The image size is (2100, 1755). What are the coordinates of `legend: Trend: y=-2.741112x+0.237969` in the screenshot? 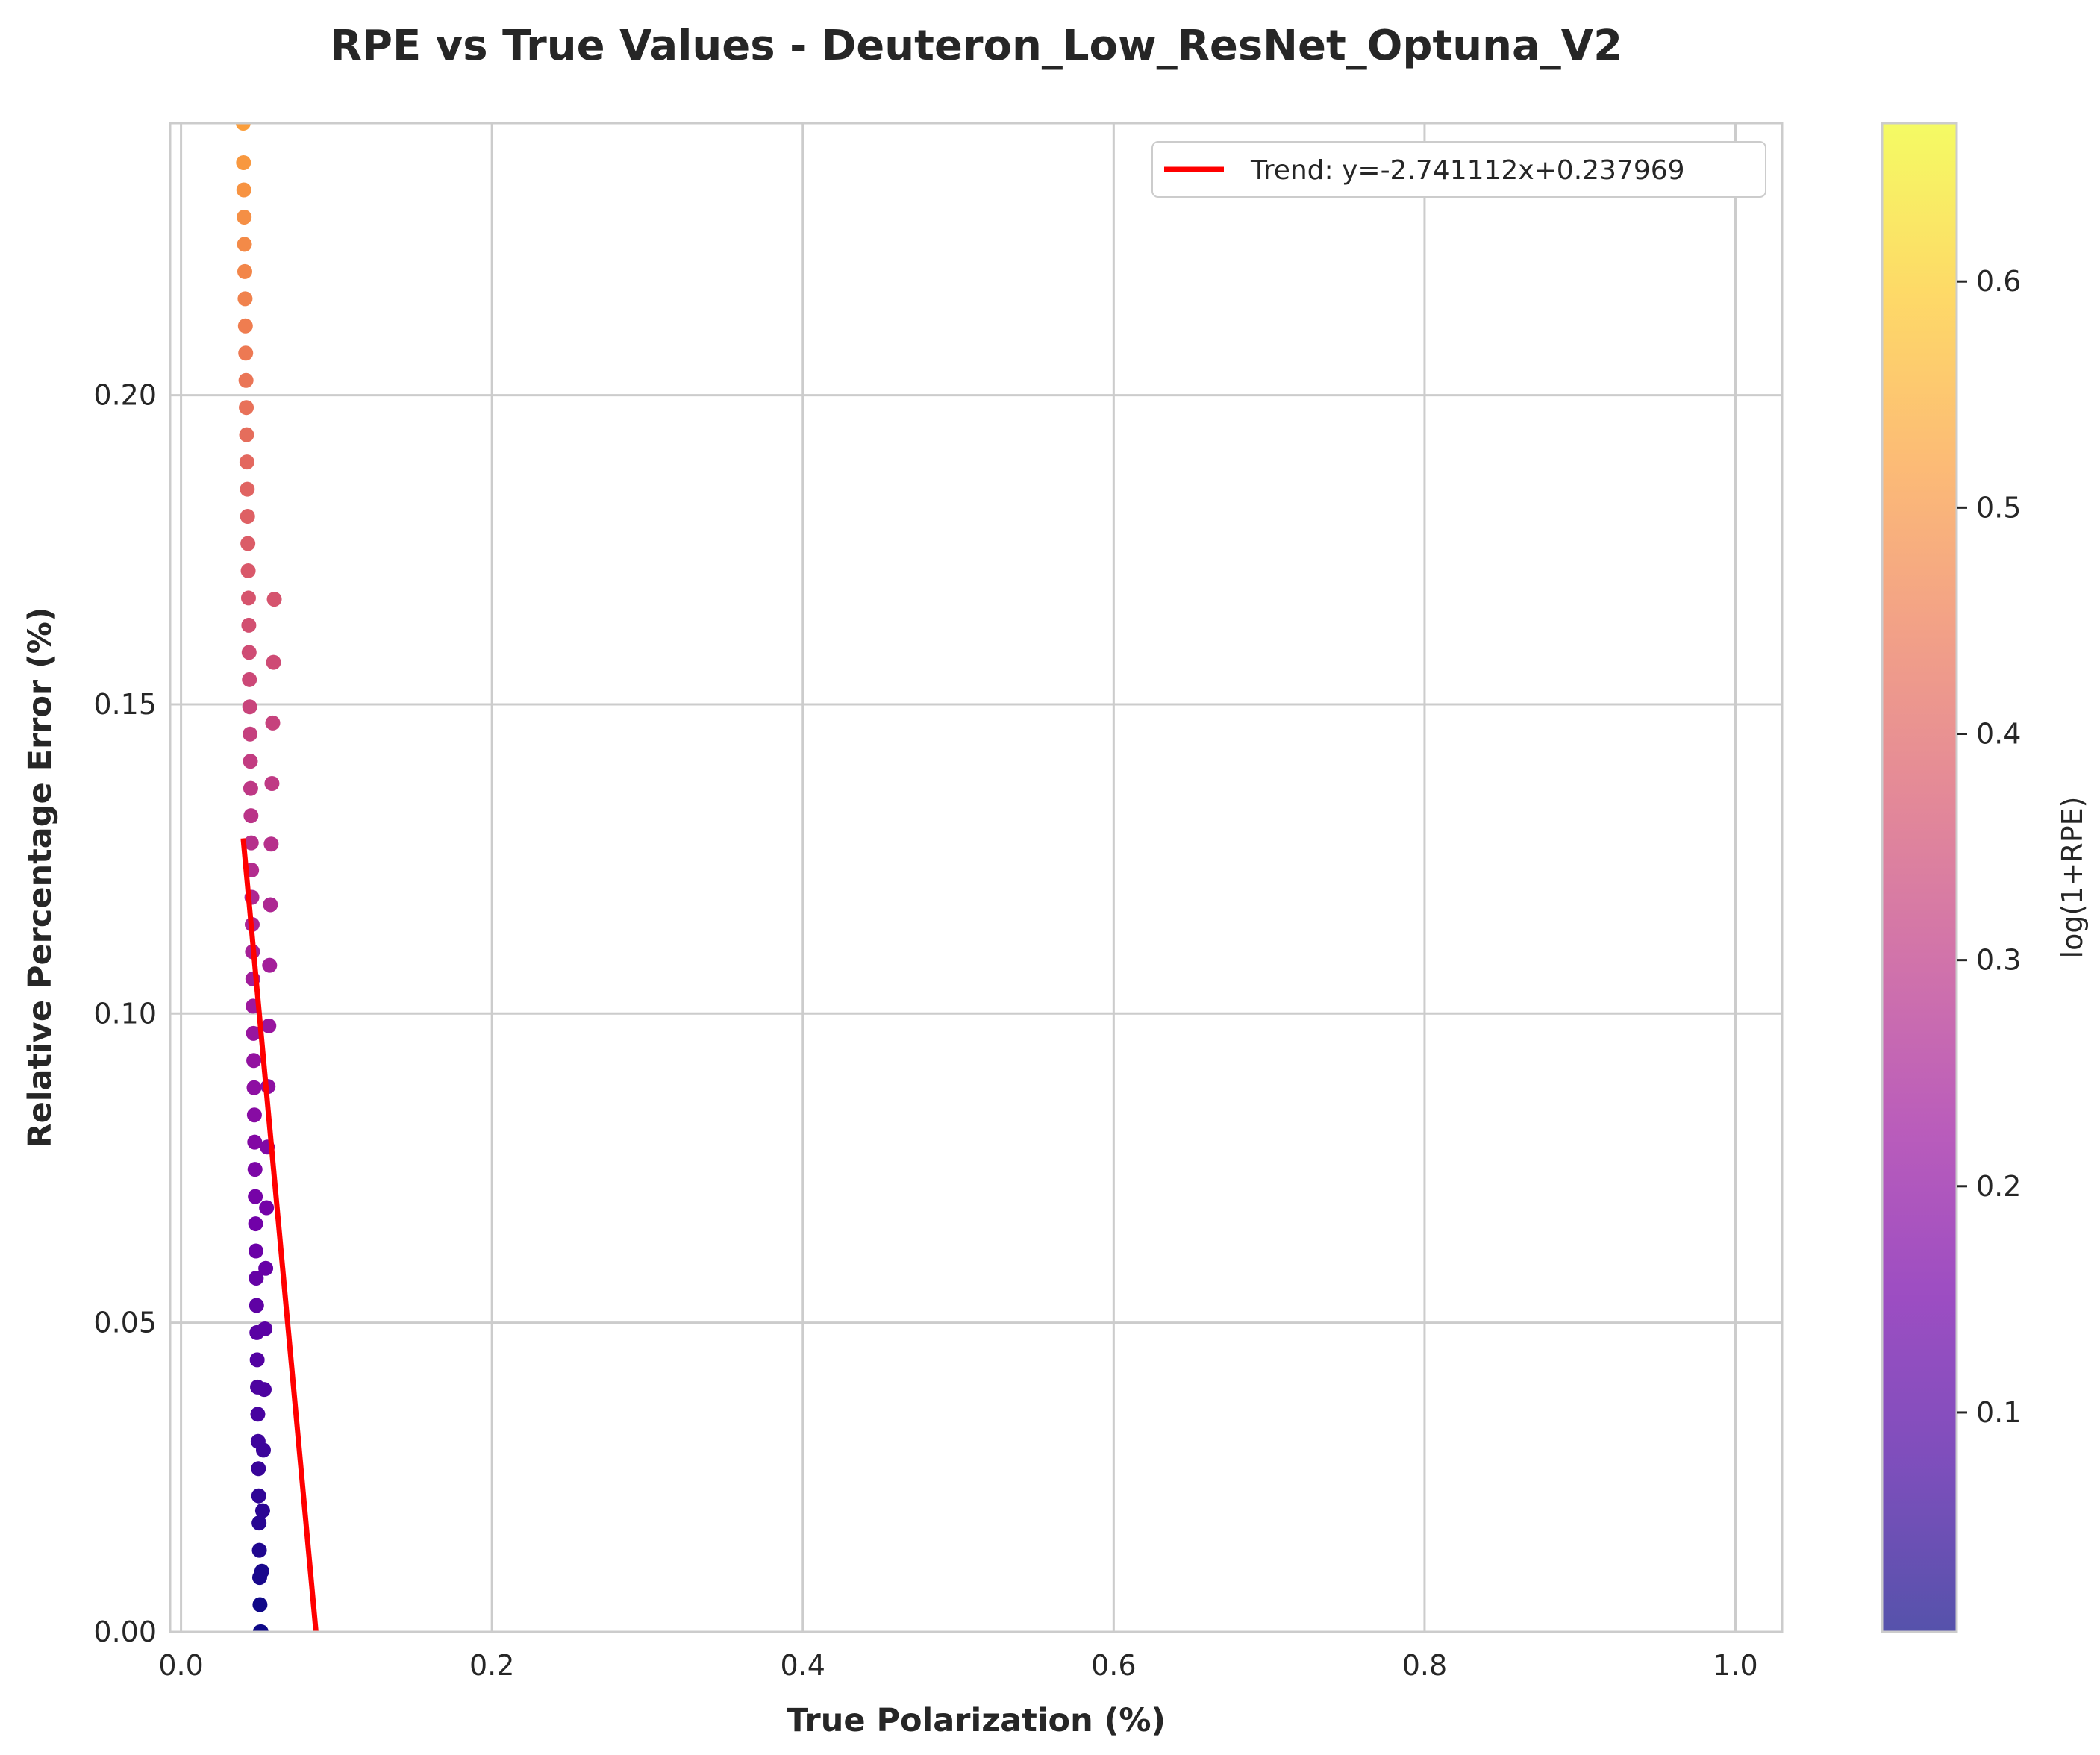 It's located at (1459, 169).